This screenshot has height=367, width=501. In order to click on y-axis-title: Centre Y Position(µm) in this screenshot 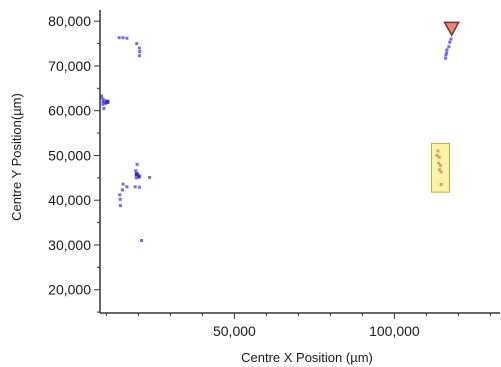, I will do `click(16, 157)`.